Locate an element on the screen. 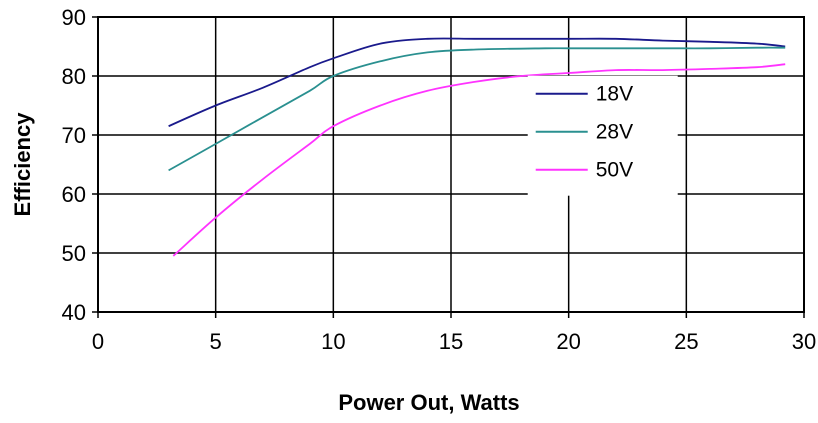 This screenshot has width=818, height=423. x-tick-label: 20 is located at coordinates (568, 341).